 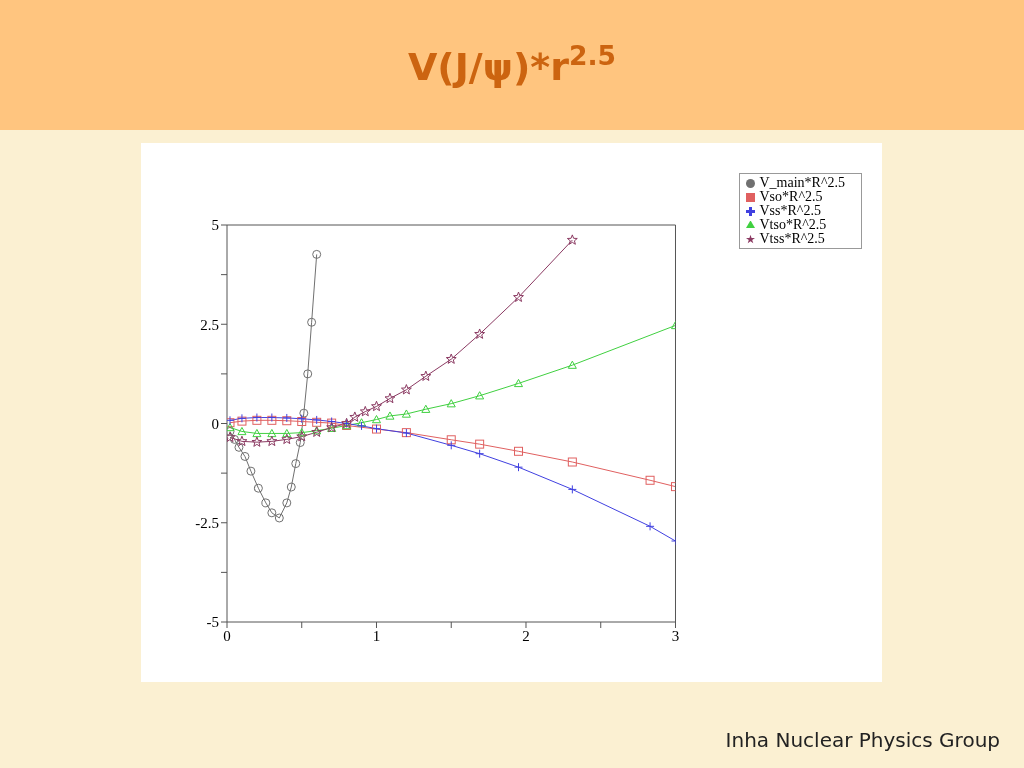 I want to click on legend-label: Vtss*R^2.5, so click(x=792, y=238).